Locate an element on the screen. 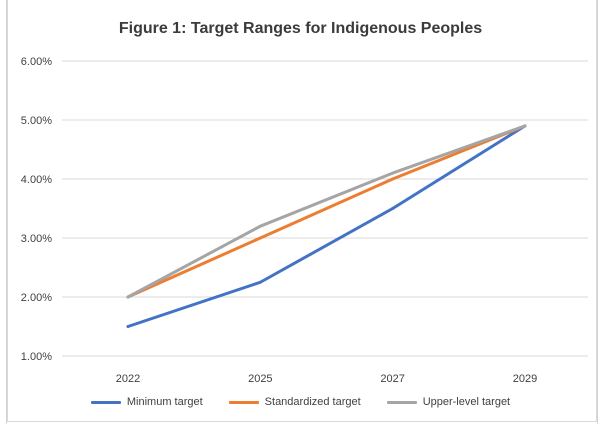 This screenshot has width=601, height=424. y-tick-label: 2.00% is located at coordinates (36, 298).